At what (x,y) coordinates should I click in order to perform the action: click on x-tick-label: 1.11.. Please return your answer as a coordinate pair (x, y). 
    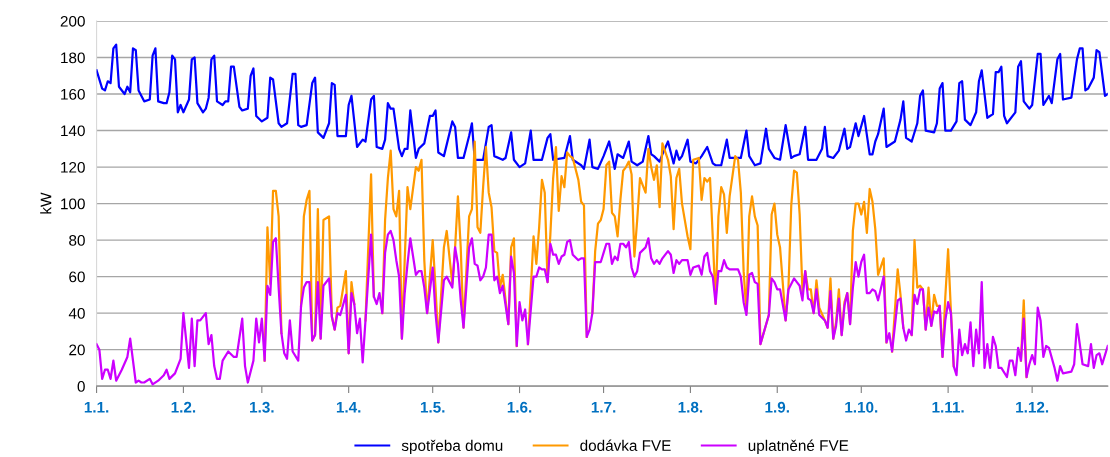
    Looking at the image, I should click on (948, 407).